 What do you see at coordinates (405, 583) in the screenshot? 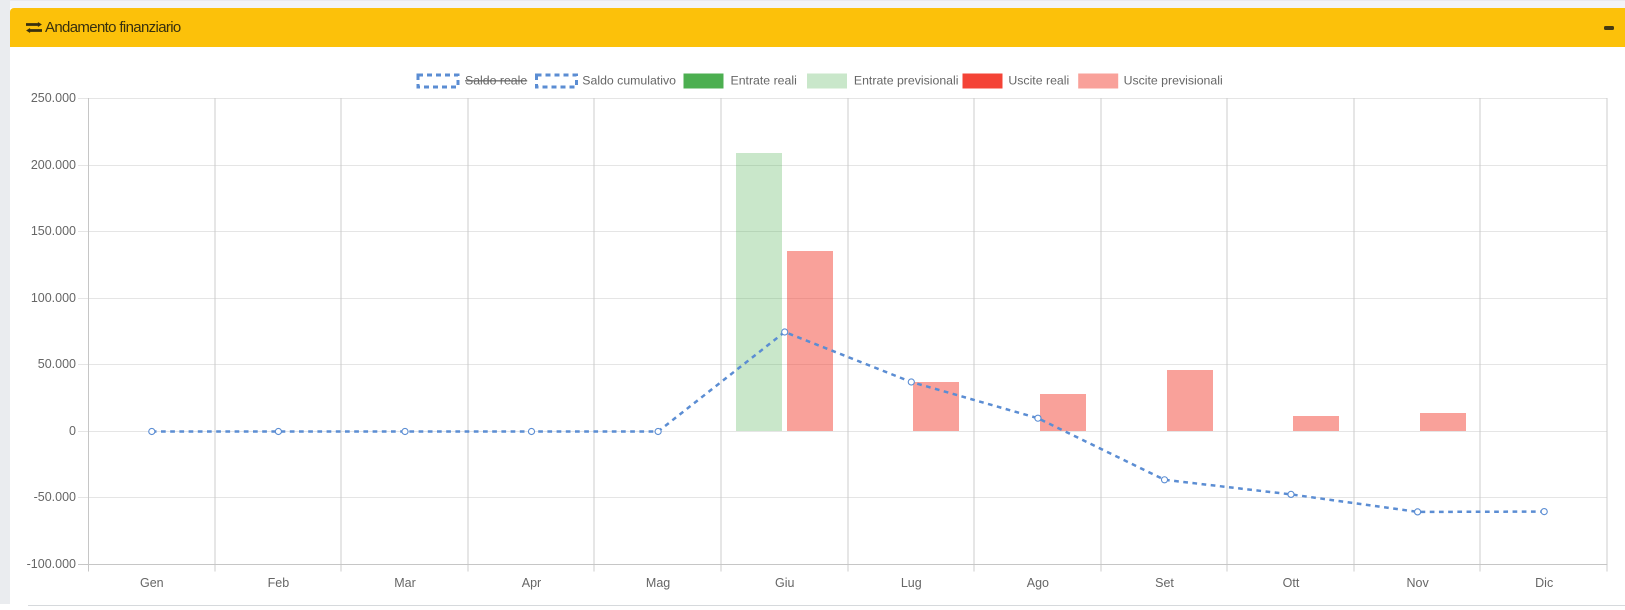
I see `svg-text: Mar` at bounding box center [405, 583].